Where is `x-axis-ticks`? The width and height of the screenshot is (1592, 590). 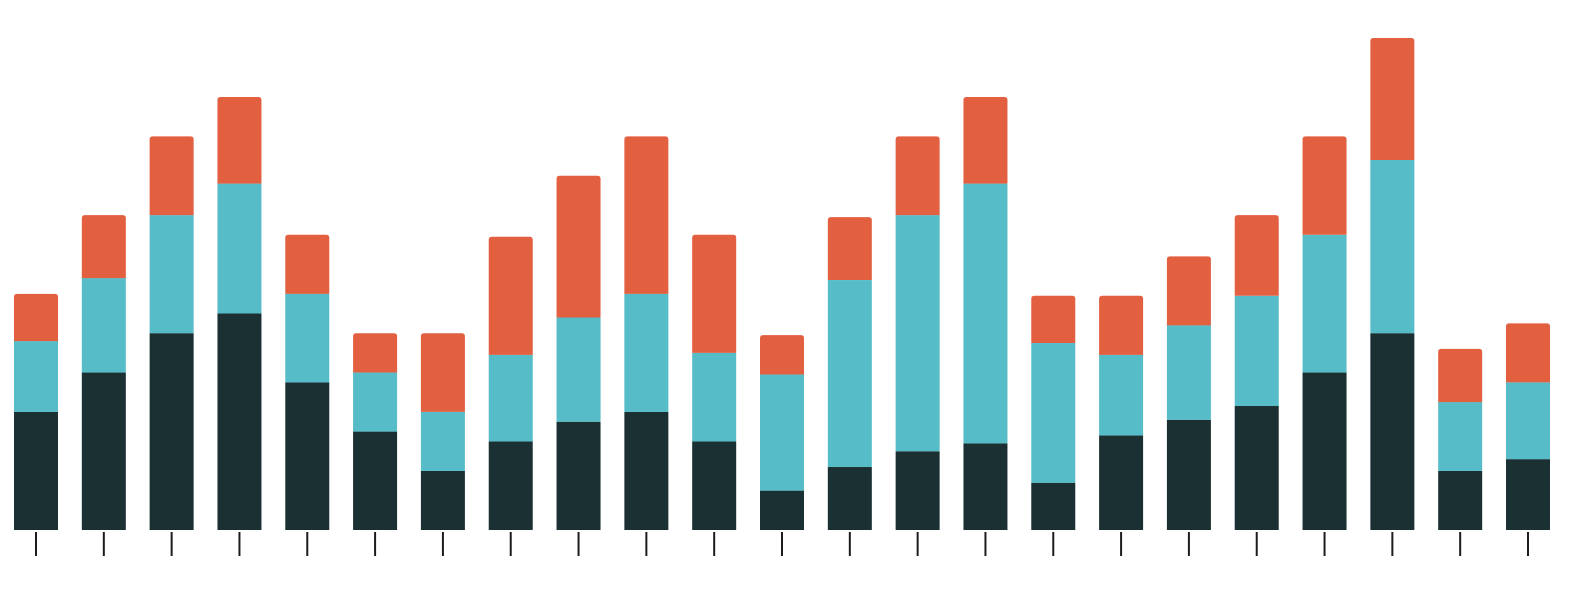
x-axis-ticks is located at coordinates (782, 544).